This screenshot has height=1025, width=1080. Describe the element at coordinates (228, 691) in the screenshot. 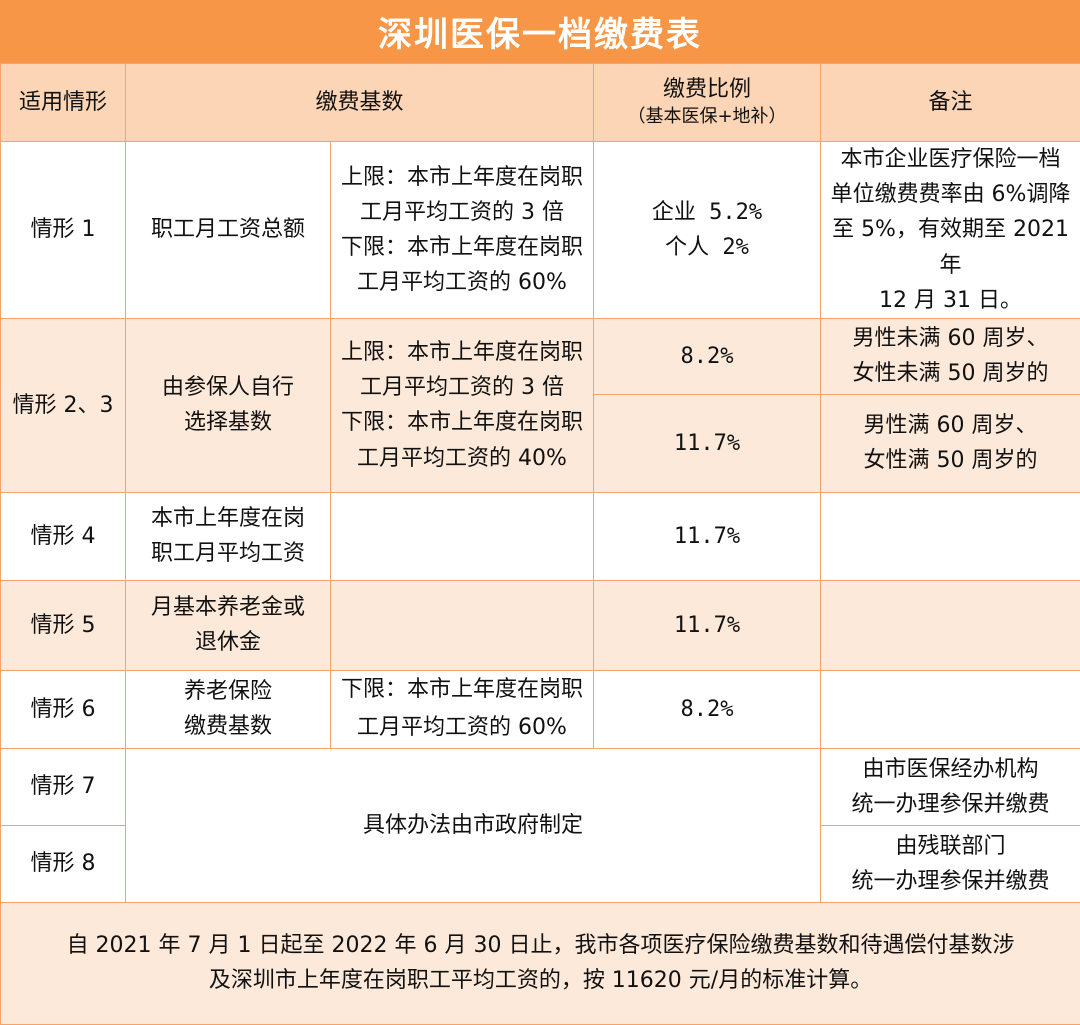

I see `base-line: 养老保险` at that location.